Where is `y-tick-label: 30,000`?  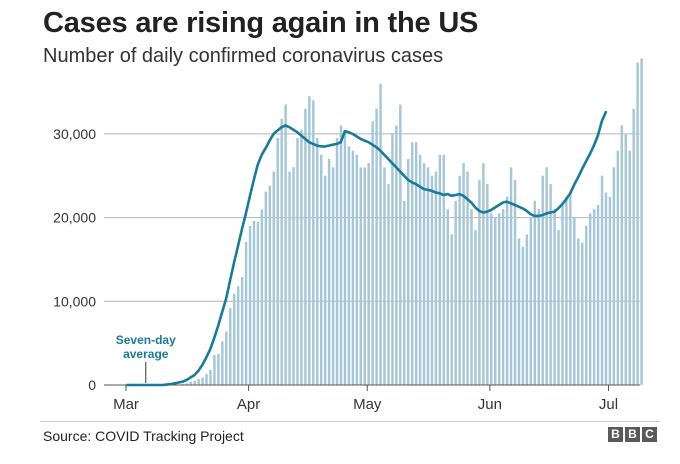 y-tick-label: 30,000 is located at coordinates (74, 134).